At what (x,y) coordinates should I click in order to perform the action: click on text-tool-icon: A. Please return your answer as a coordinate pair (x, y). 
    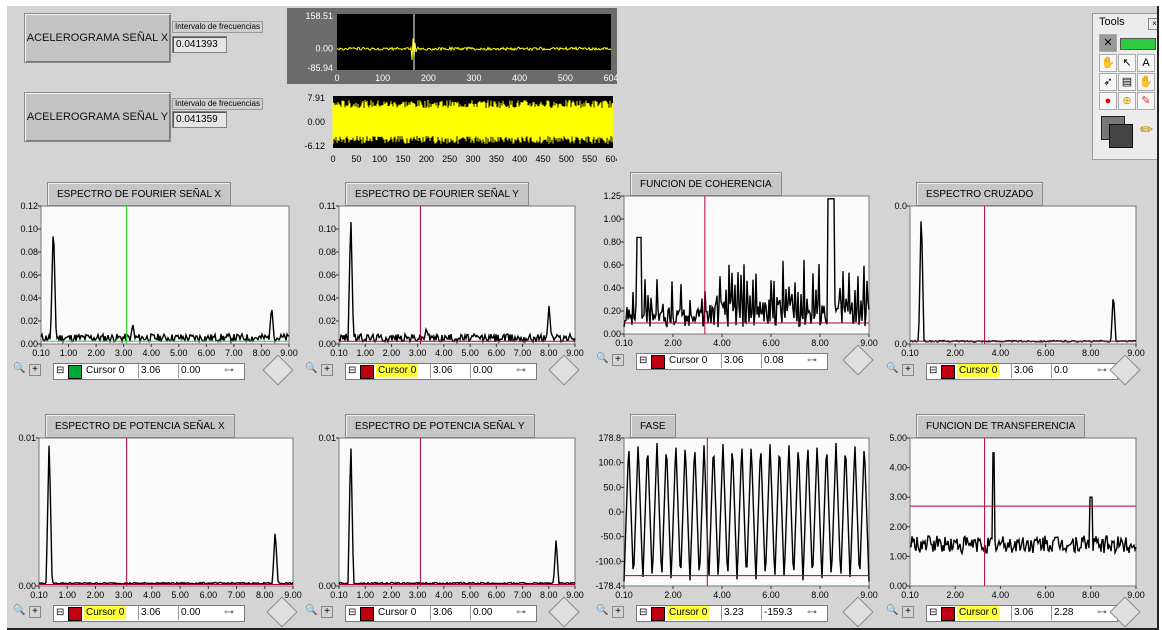
    Looking at the image, I should click on (1146, 63).